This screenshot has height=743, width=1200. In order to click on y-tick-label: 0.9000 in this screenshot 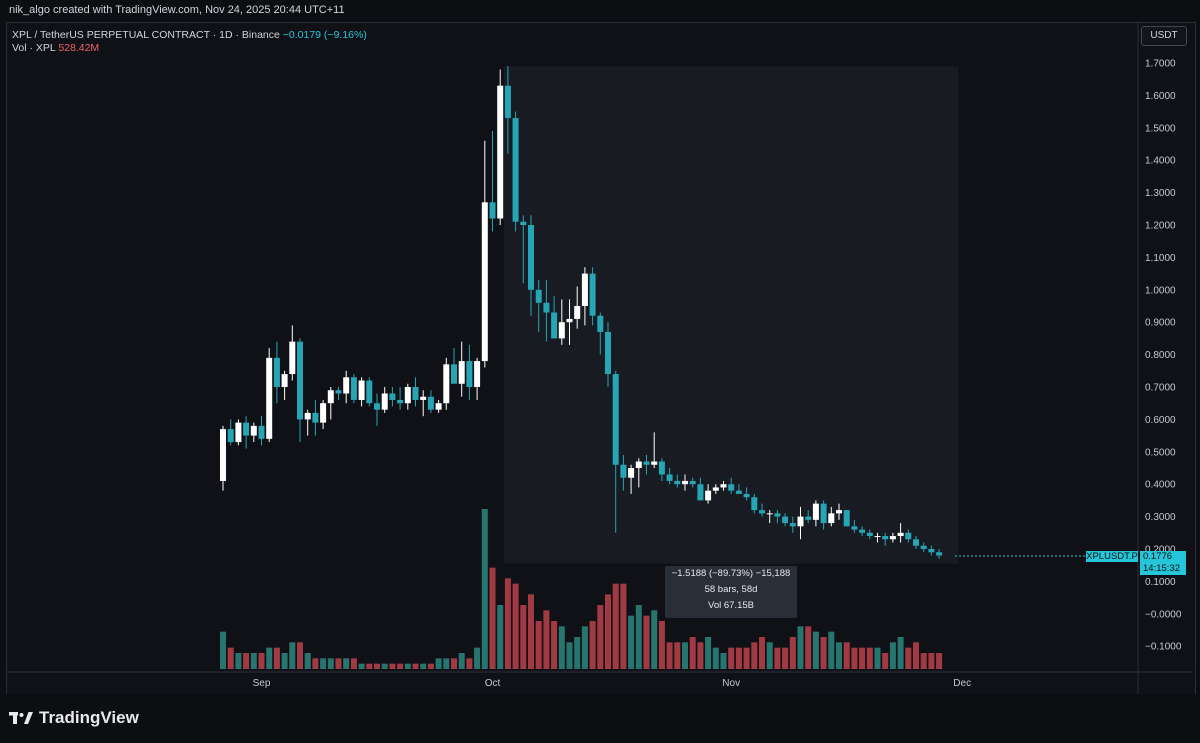, I will do `click(1160, 323)`.